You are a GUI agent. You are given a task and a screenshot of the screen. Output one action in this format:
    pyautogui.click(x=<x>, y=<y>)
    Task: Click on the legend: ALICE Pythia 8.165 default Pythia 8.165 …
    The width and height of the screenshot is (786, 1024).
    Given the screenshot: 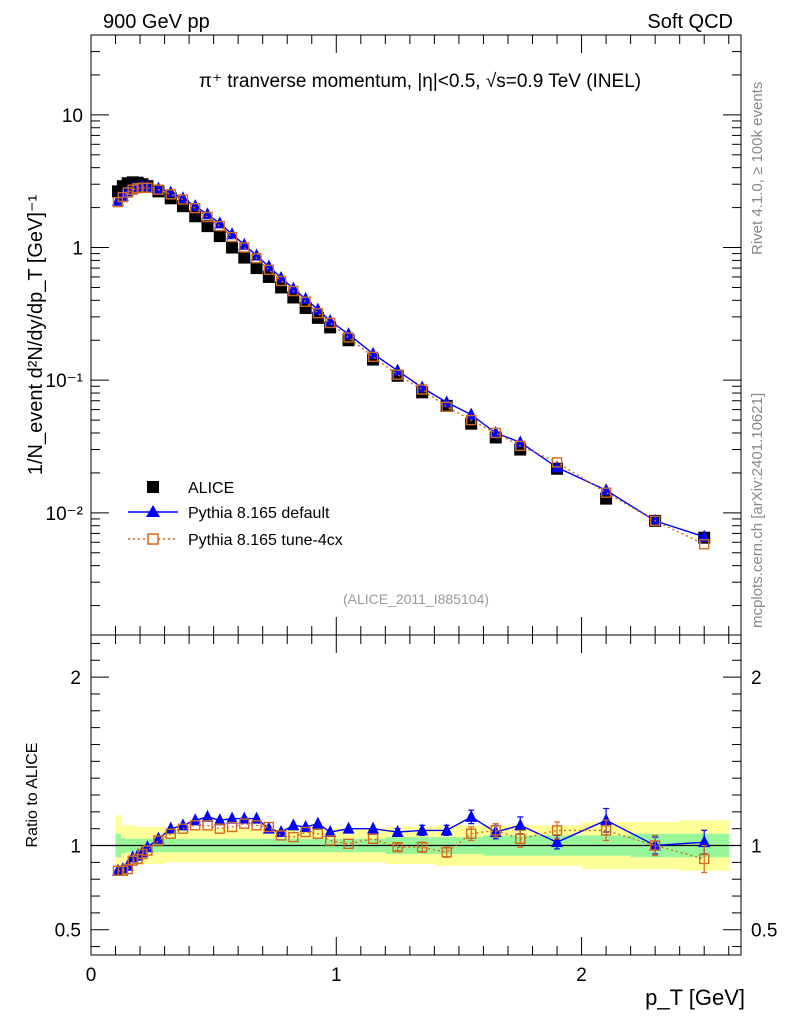 What is the action you would take?
    pyautogui.click(x=235, y=514)
    